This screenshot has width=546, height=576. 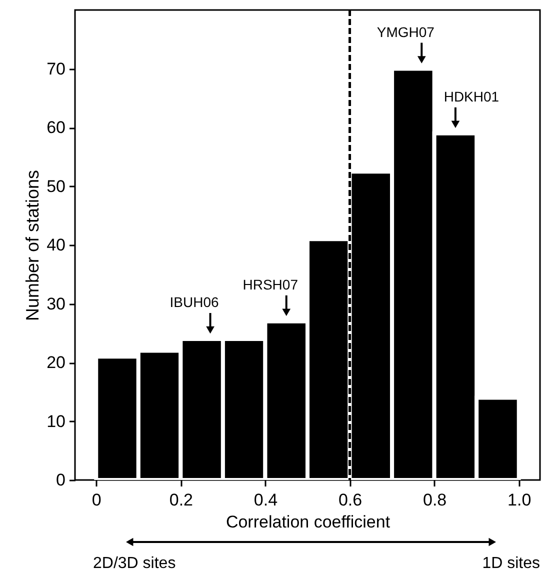 What do you see at coordinates (56, 362) in the screenshot?
I see `y-tick-label: 20` at bounding box center [56, 362].